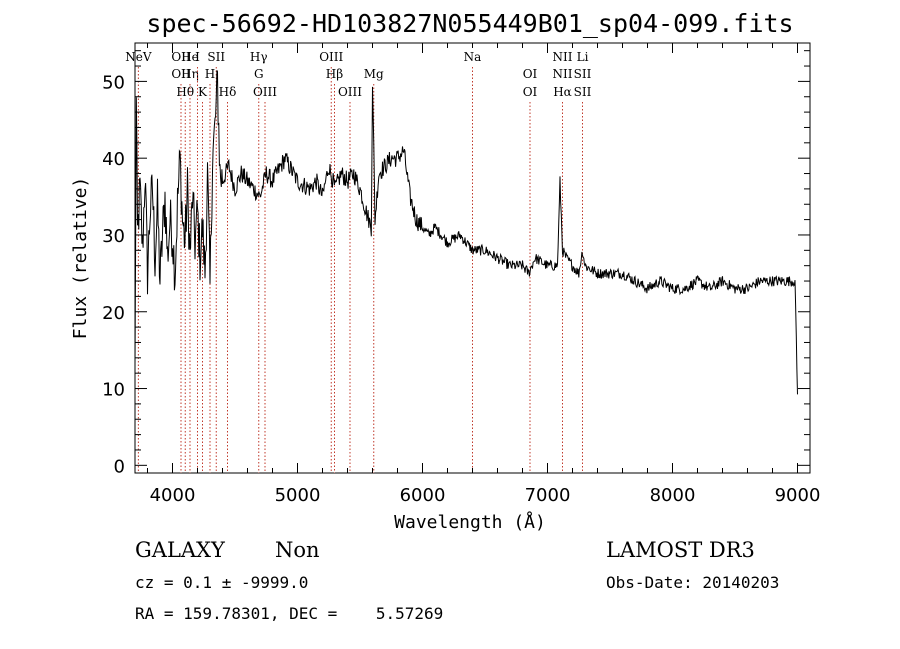 This screenshot has height=649, width=900. What do you see at coordinates (197, 57) in the screenshot?
I see `line-marker-label: I` at bounding box center [197, 57].